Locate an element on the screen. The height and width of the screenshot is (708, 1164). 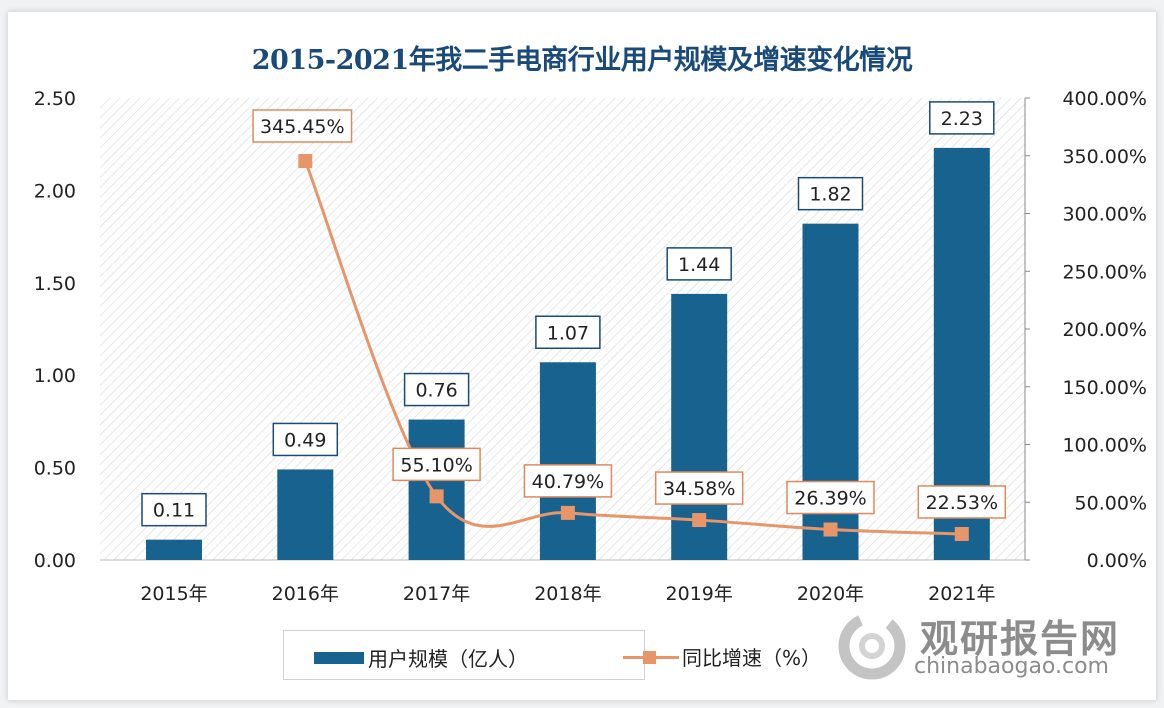
watermark-logo-icon is located at coordinates (872, 646).